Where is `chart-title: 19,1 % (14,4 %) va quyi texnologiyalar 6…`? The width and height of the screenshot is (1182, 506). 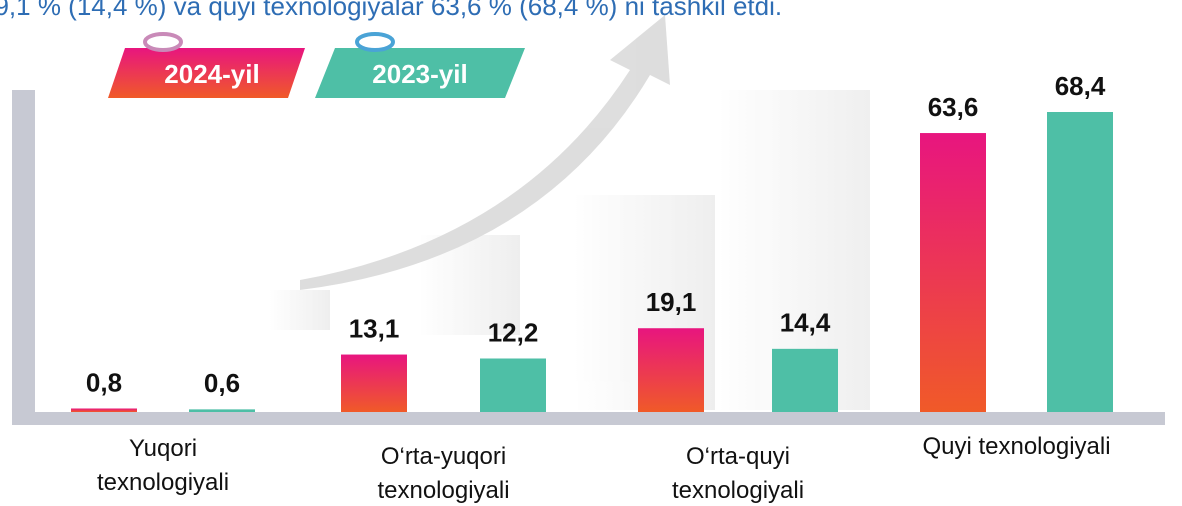
chart-title: 19,1 % (14,4 %) va quyi texnologiyalar 6… is located at coordinates (391, 10).